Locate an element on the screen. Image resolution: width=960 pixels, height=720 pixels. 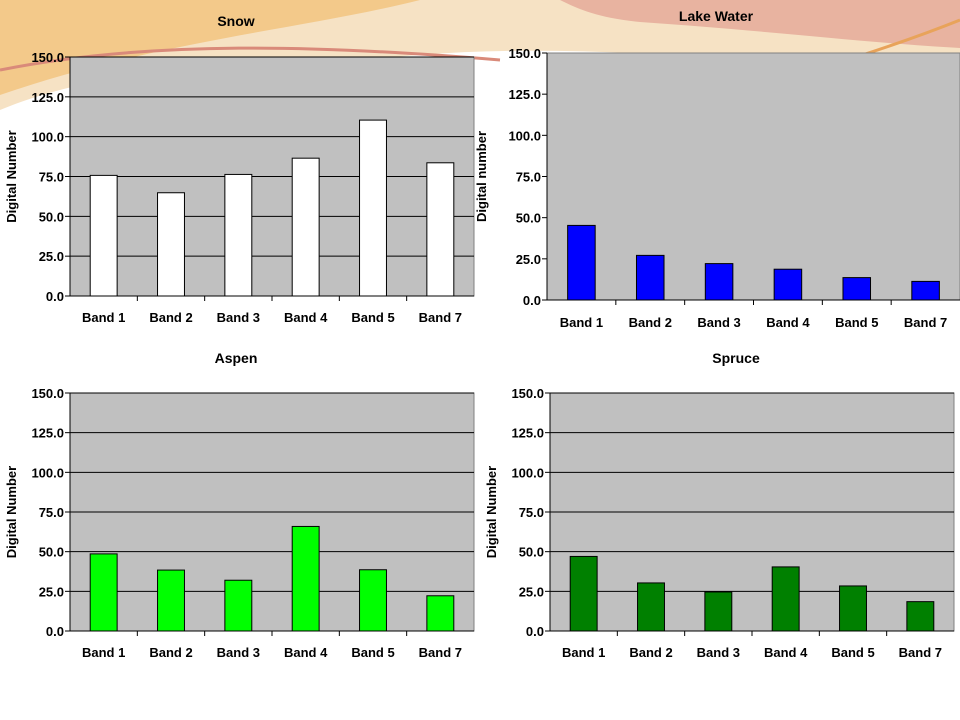
chart-title: Snow is located at coordinates (235, 21).